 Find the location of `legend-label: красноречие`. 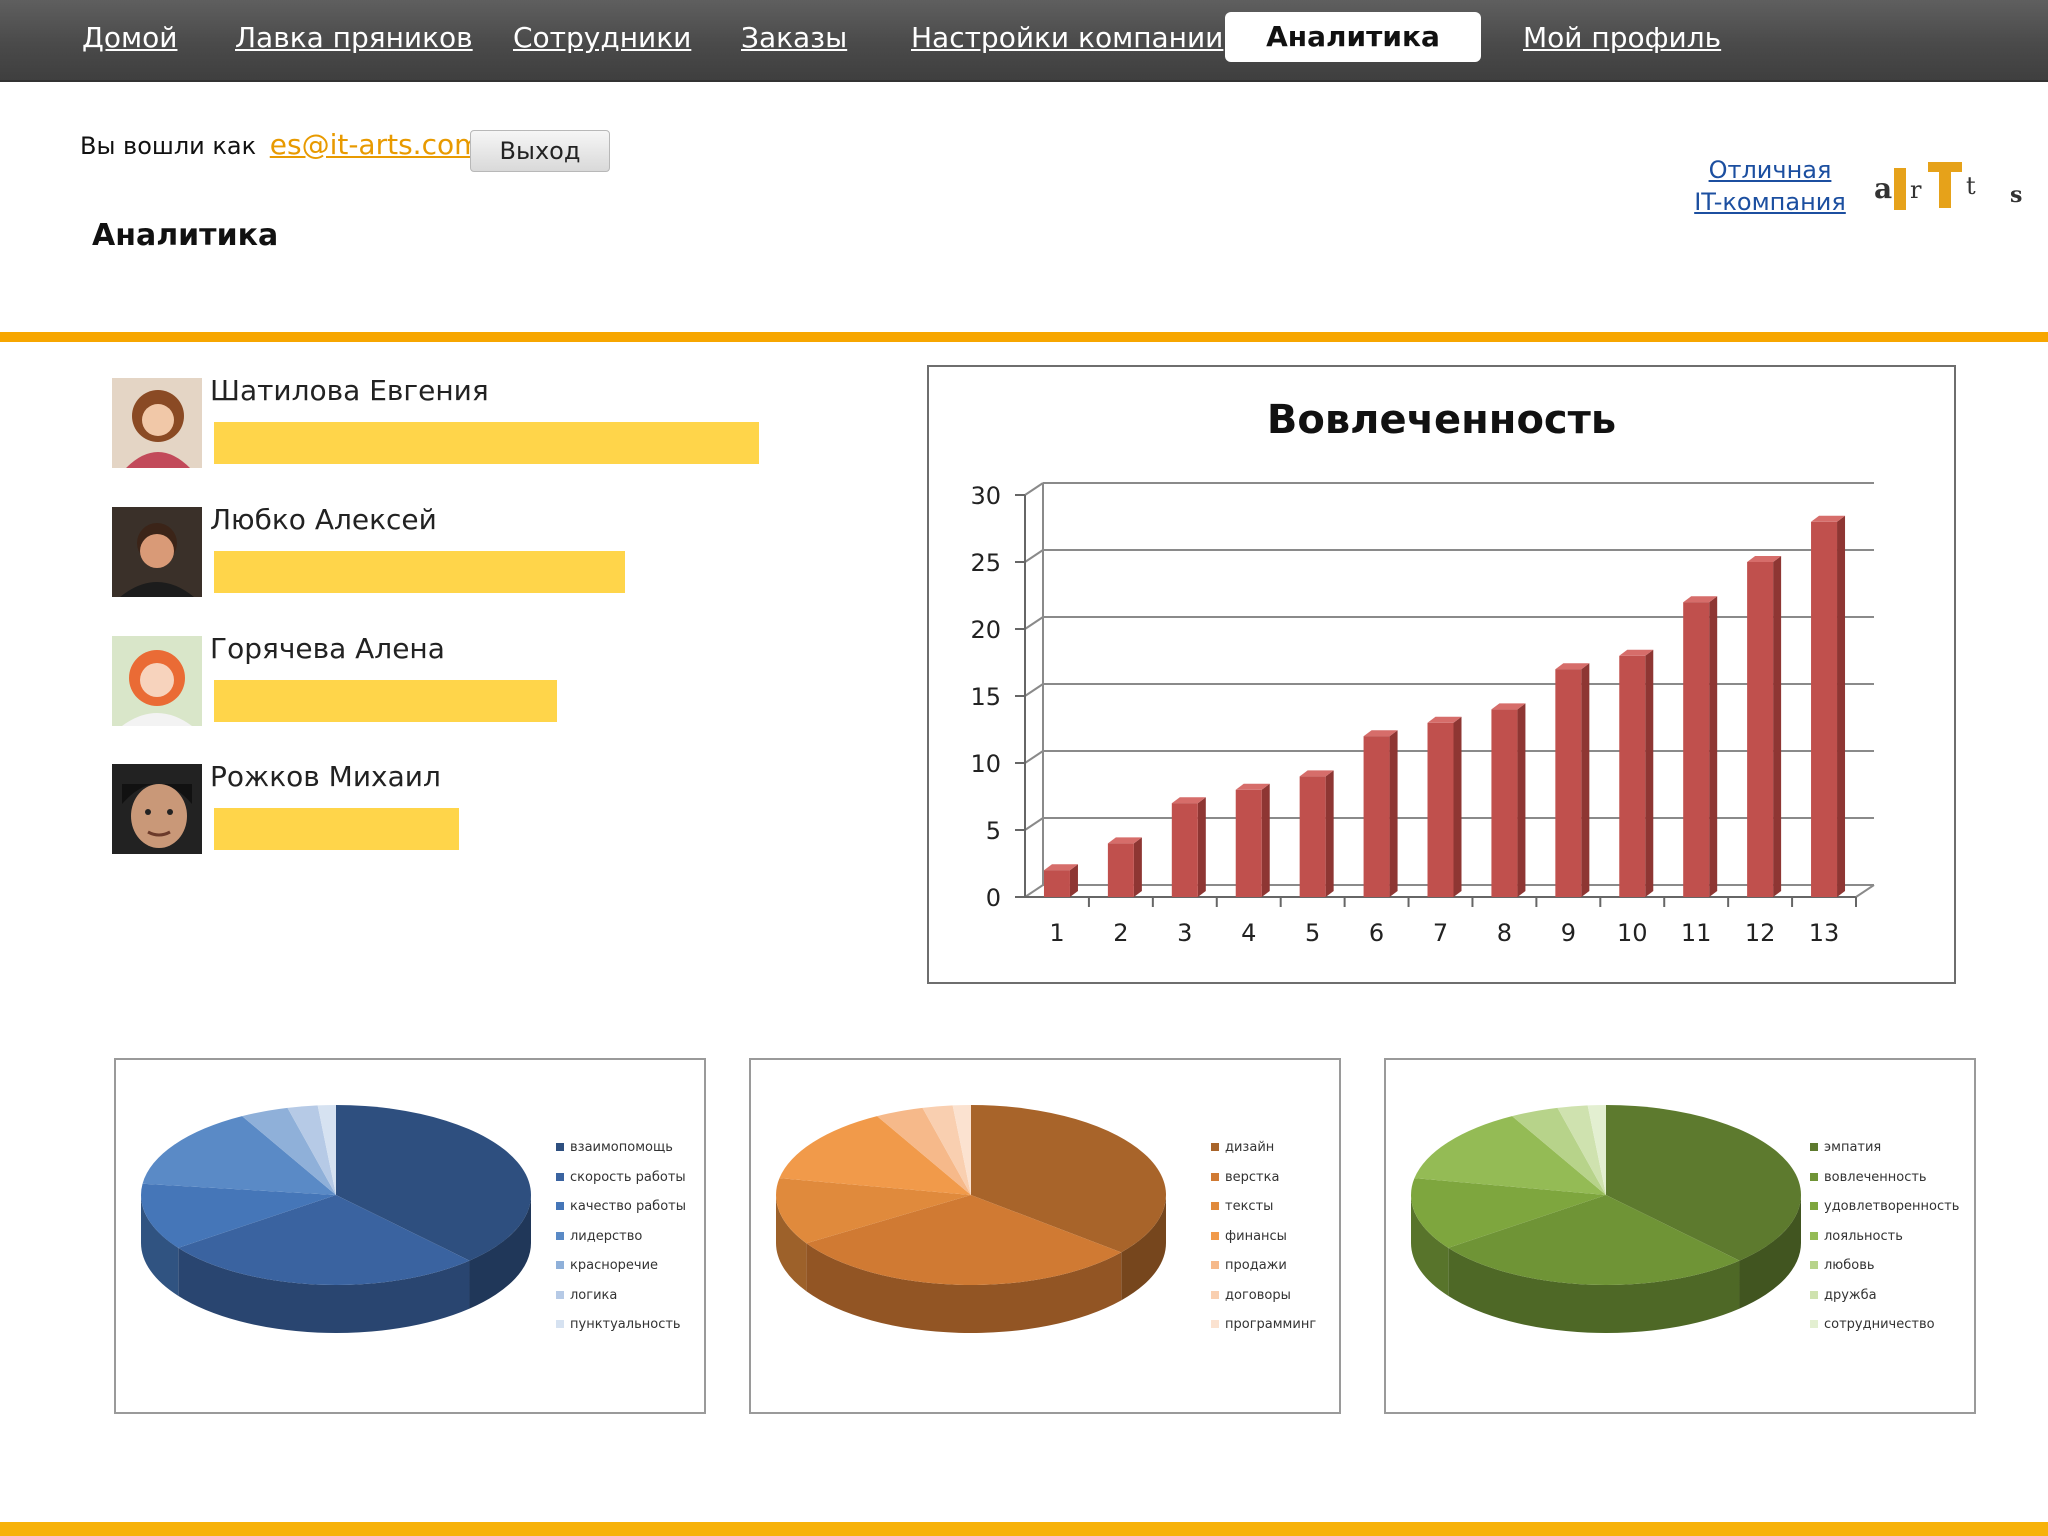

legend-label: красноречие is located at coordinates (614, 1265).